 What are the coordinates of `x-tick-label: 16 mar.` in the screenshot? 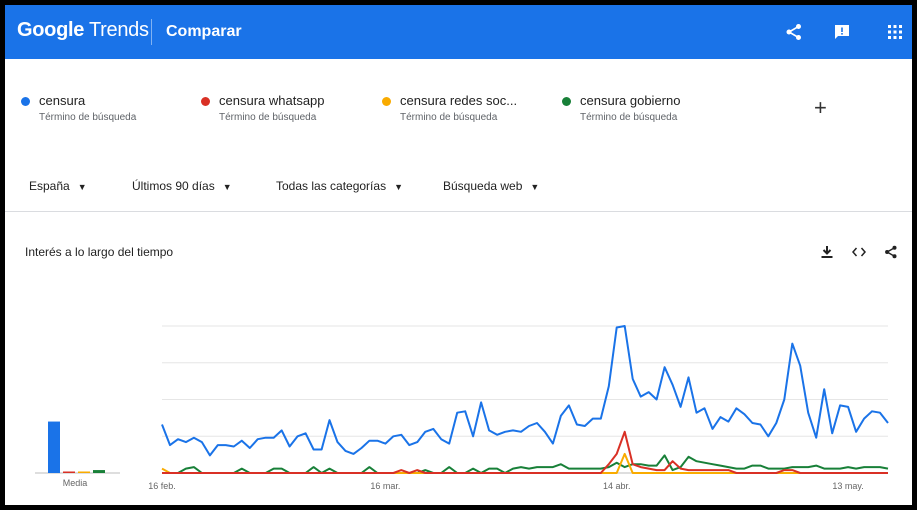 It's located at (385, 486).